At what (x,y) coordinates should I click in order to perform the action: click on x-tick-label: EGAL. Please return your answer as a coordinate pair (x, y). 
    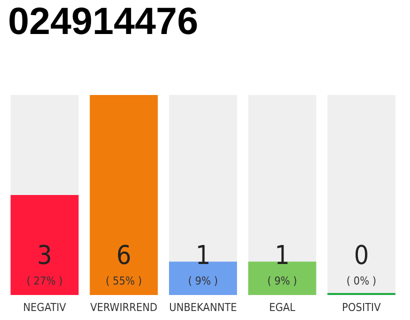
    Looking at the image, I should click on (282, 307).